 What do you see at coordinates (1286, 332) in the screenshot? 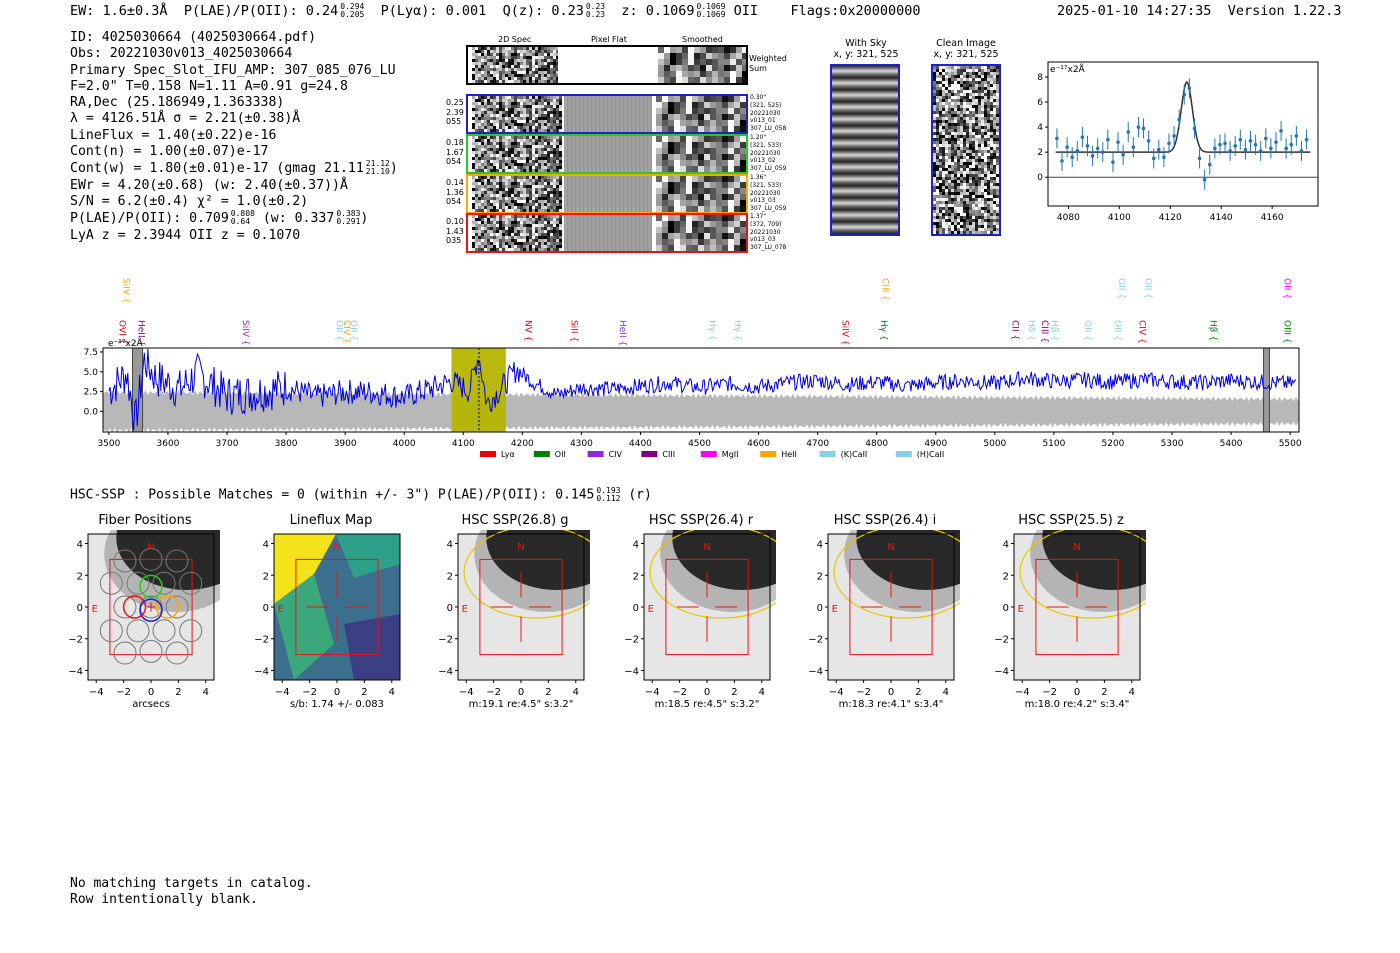
I see `line-label-lower: OIII {` at bounding box center [1286, 332].